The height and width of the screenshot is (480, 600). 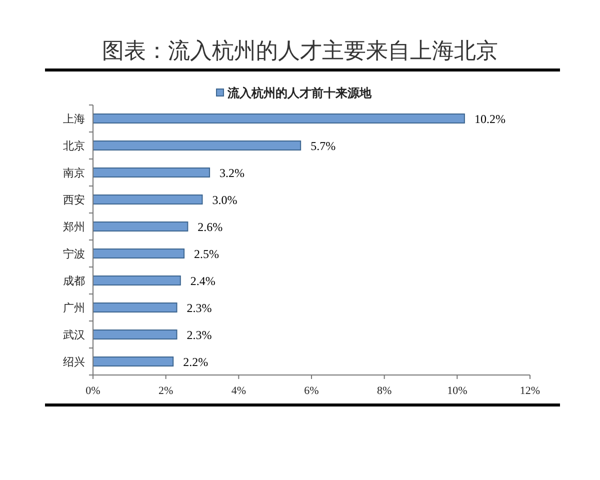 What do you see at coordinates (311, 391) in the screenshot?
I see `x-tick-label: 6%` at bounding box center [311, 391].